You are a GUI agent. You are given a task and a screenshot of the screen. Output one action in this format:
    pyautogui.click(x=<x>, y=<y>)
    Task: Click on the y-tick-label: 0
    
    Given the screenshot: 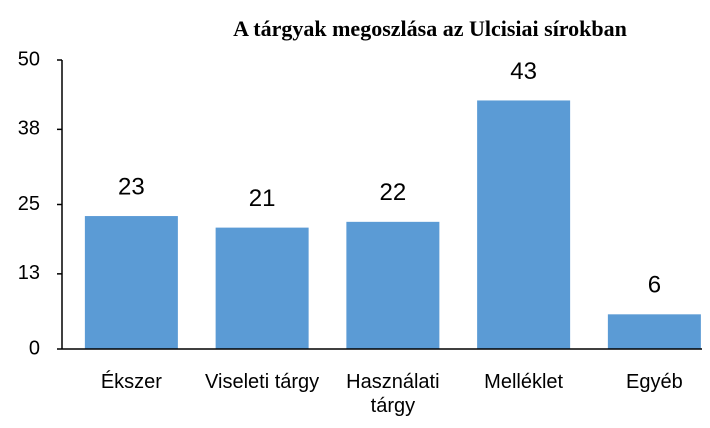 What is the action you would take?
    pyautogui.click(x=34, y=348)
    